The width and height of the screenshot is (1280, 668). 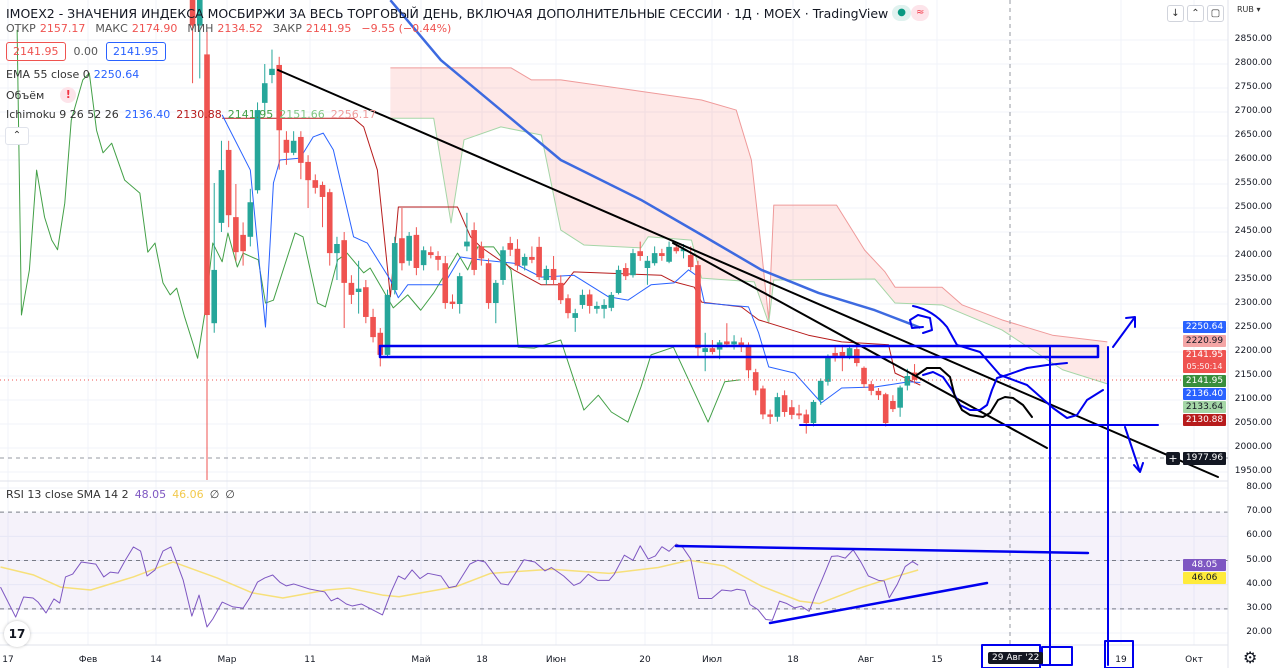 I want to click on volume-legend: Объём !, so click(x=41, y=95).